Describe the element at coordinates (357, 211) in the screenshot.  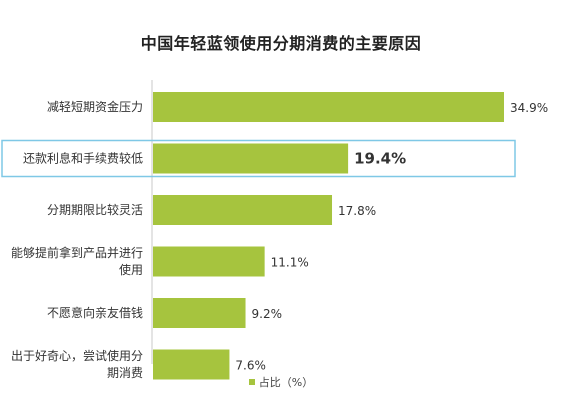
I see `data-label: 17.8%` at that location.